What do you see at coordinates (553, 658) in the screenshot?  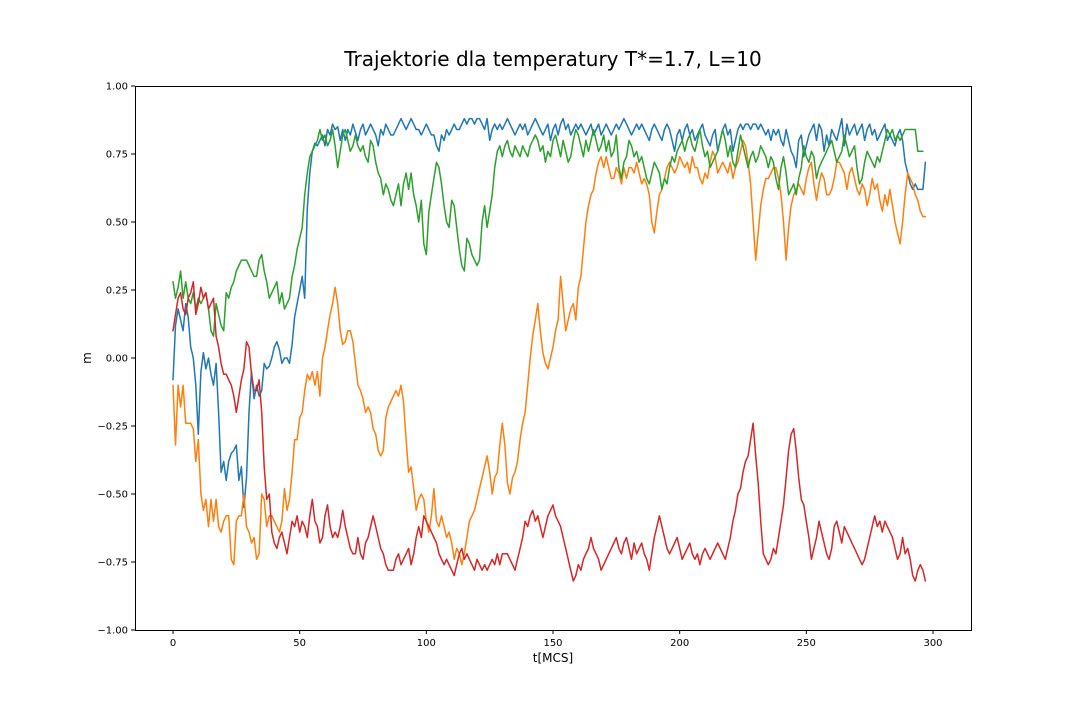 I see `x-axis-label: t[MCS]` at bounding box center [553, 658].